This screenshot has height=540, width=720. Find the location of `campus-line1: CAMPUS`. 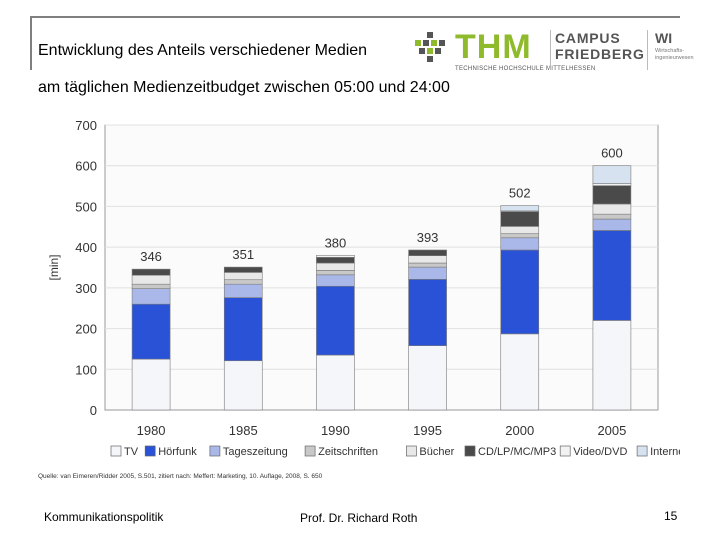

campus-line1: CAMPUS is located at coordinates (588, 38).